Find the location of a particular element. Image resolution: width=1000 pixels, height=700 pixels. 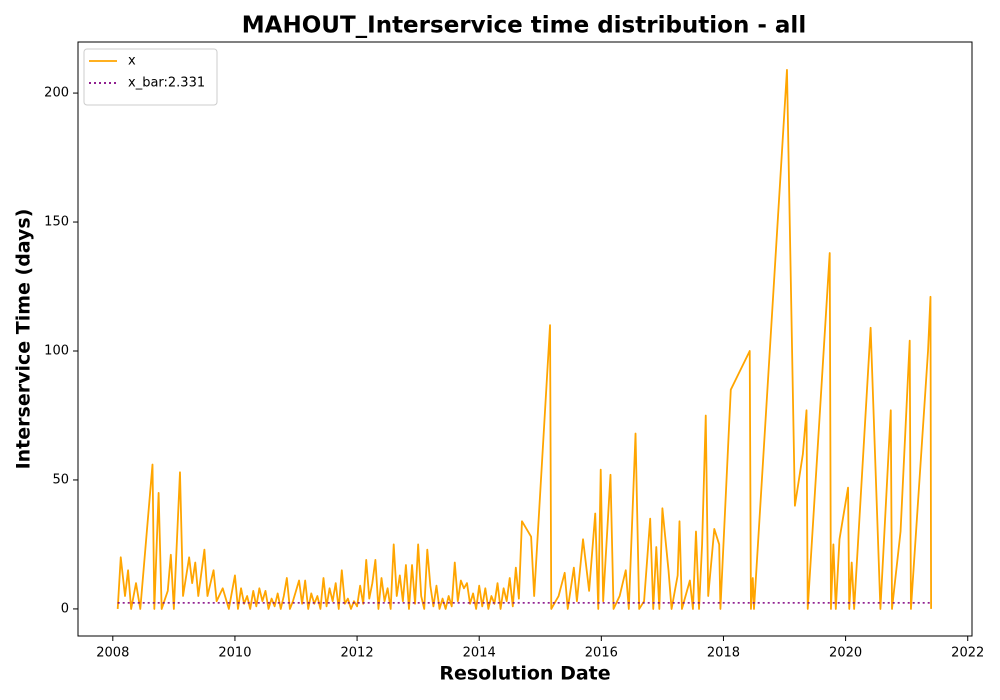

x-tick-label: 2010 is located at coordinates (234, 653).